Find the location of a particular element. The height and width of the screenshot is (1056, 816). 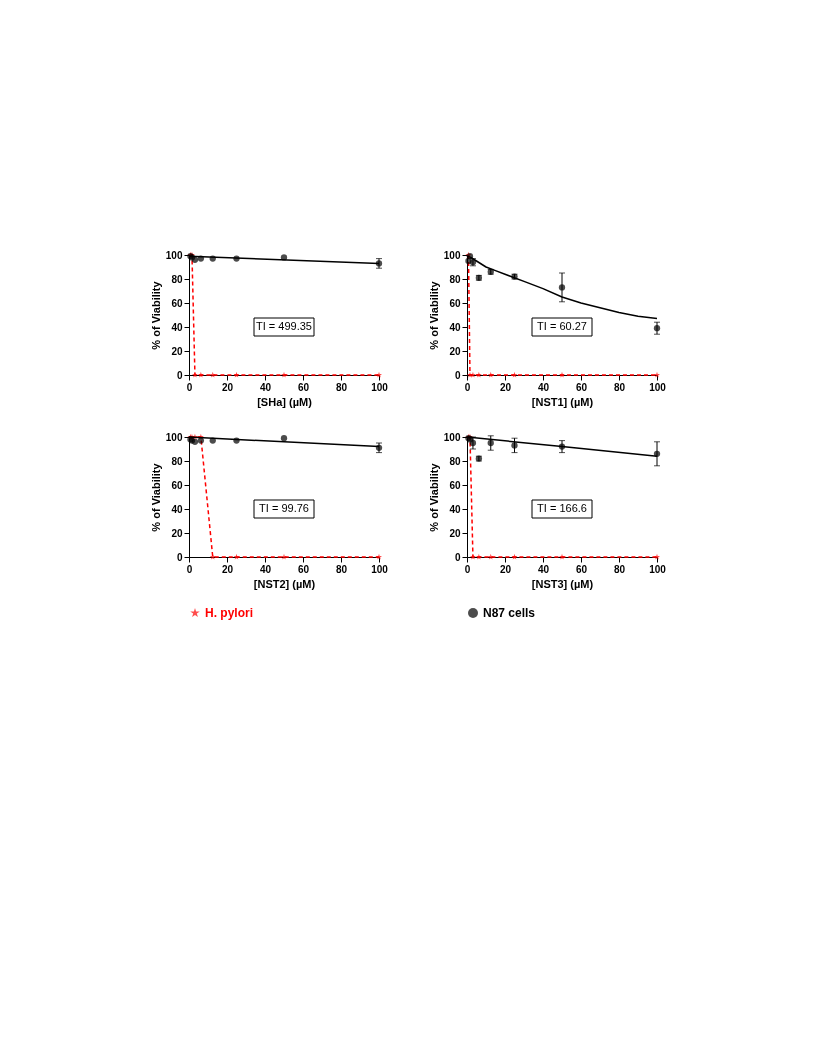

annotation: TI = 166.6 is located at coordinates (562, 508).